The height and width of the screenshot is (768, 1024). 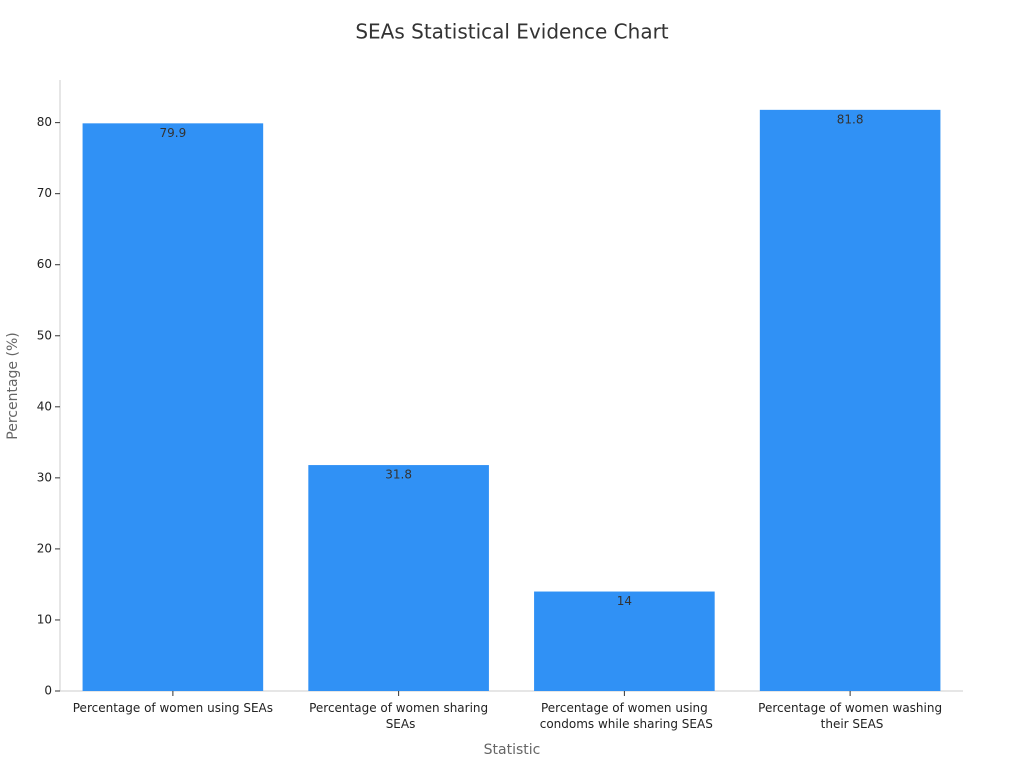 I want to click on y-tick-label: 50, so click(x=44, y=335).